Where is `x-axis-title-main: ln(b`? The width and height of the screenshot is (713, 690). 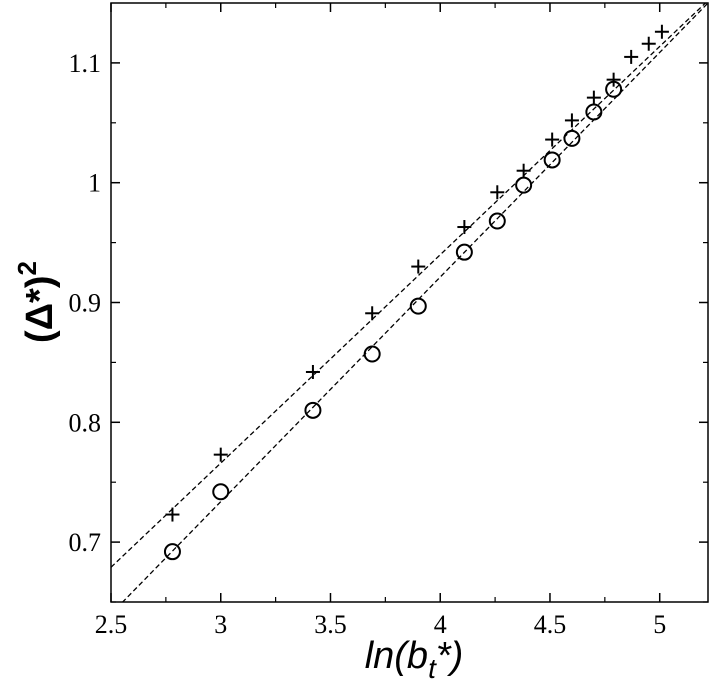 x-axis-title-main: ln(b is located at coordinates (396, 656).